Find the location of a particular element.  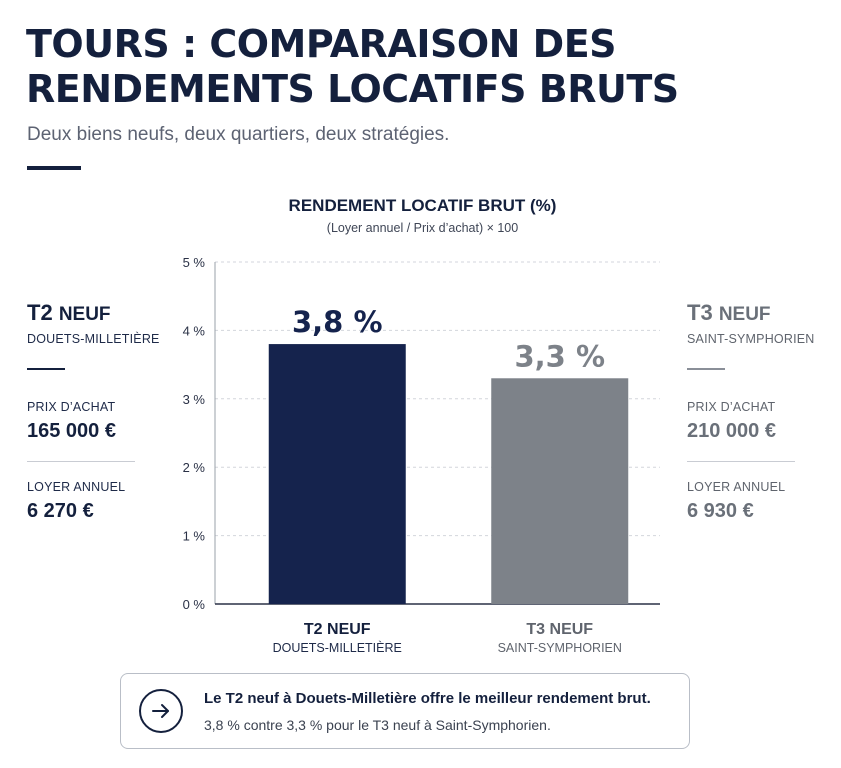

left-property-name: T2 NEUF is located at coordinates (107, 314).